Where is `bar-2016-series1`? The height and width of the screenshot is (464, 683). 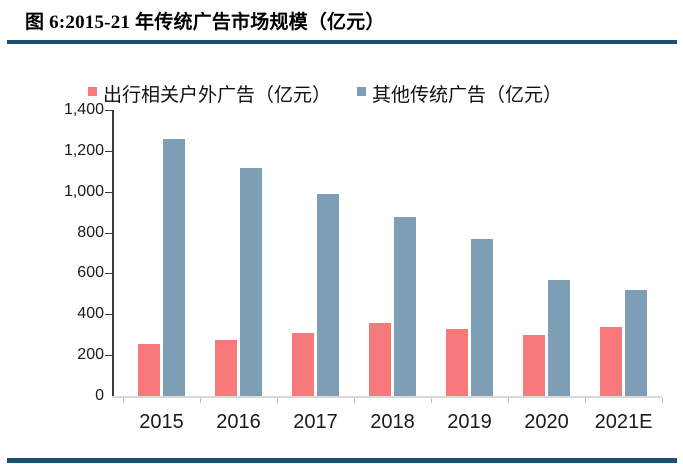
bar-2016-series1 is located at coordinates (251, 282).